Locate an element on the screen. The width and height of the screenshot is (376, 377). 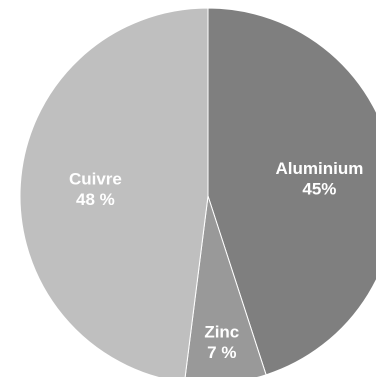
data-label-category: Cuivre is located at coordinates (95, 179).